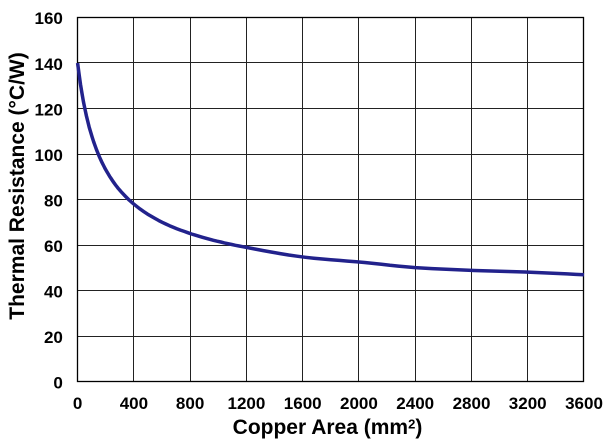 This screenshot has width=607, height=448. What do you see at coordinates (53, 292) in the screenshot?
I see `svg-text: 40` at bounding box center [53, 292].